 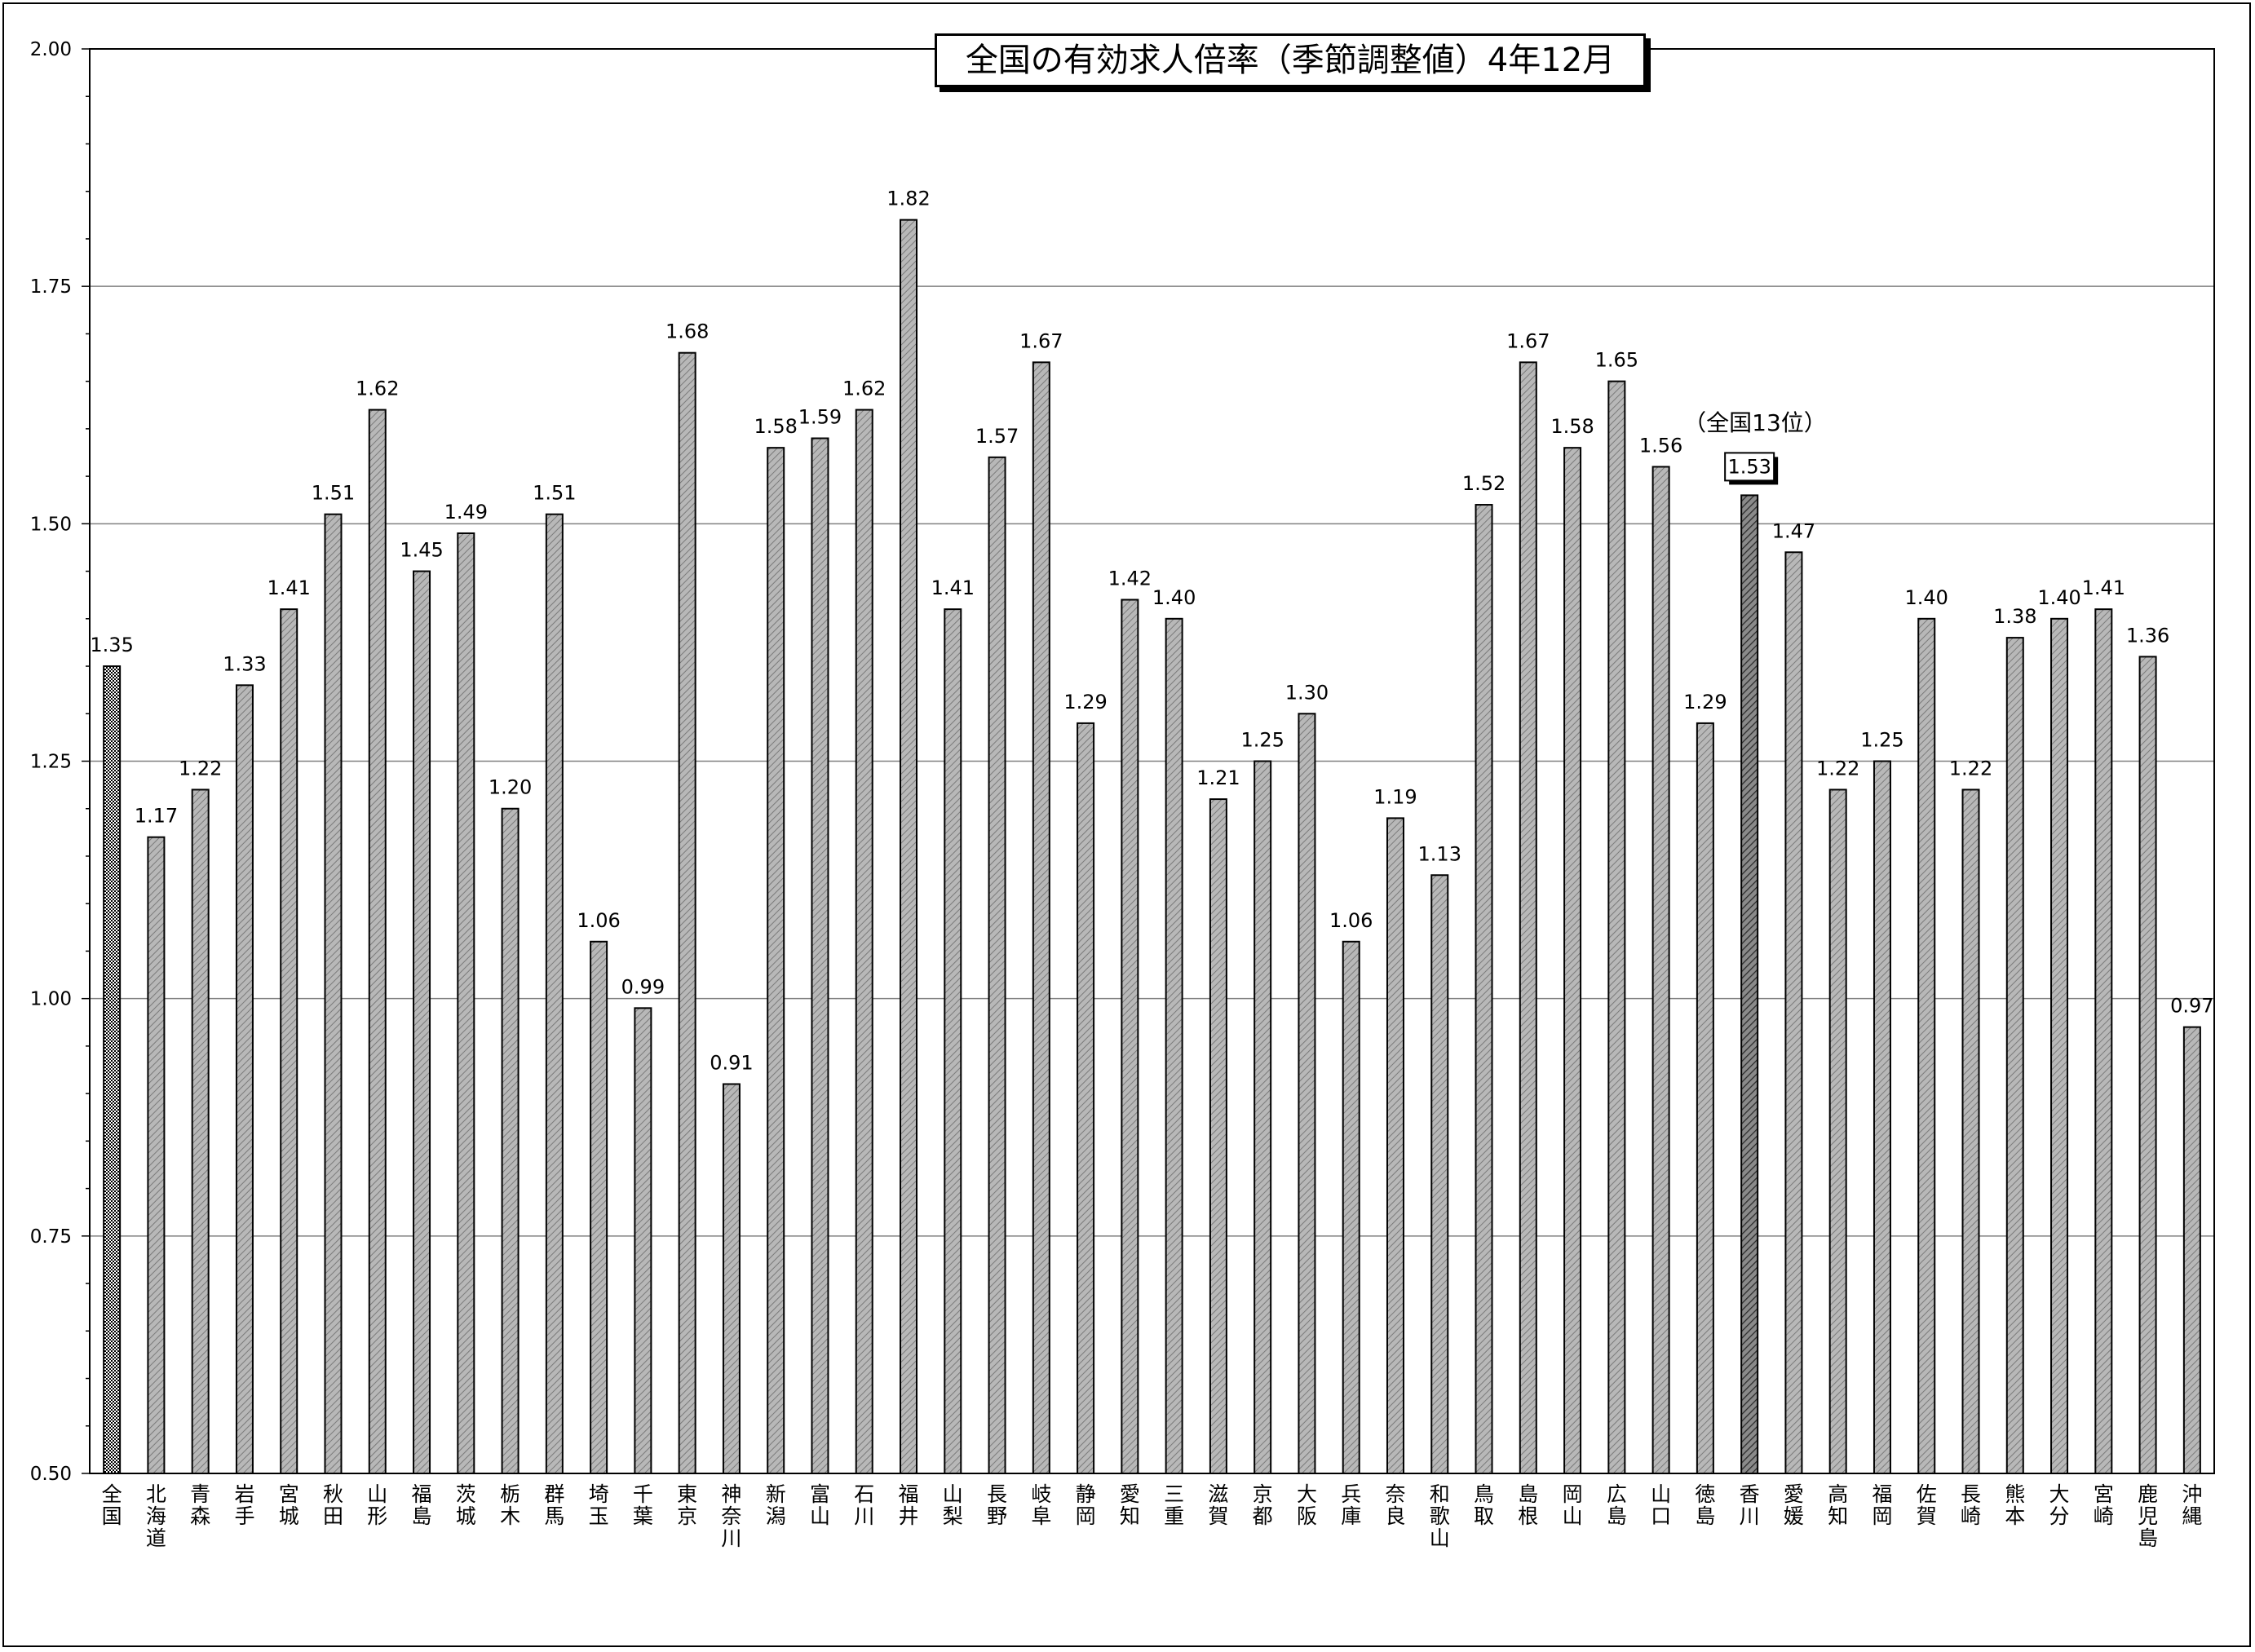 What do you see at coordinates (200, 1505) in the screenshot?
I see `category-label: 青森` at bounding box center [200, 1505].